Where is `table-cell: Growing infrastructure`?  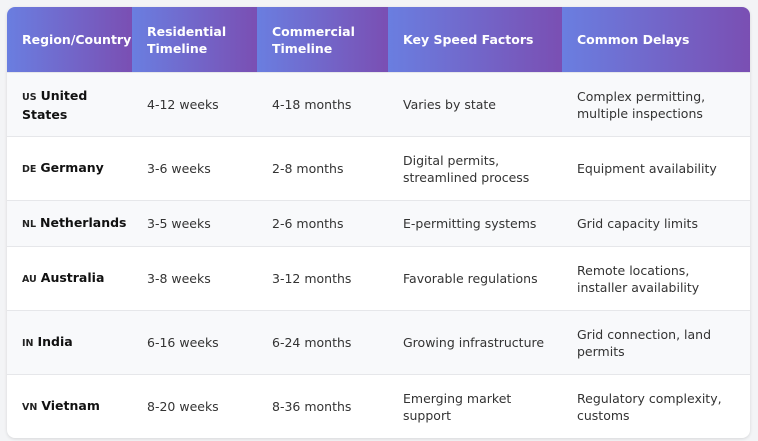
table-cell: Growing infrastructure is located at coordinates (475, 342).